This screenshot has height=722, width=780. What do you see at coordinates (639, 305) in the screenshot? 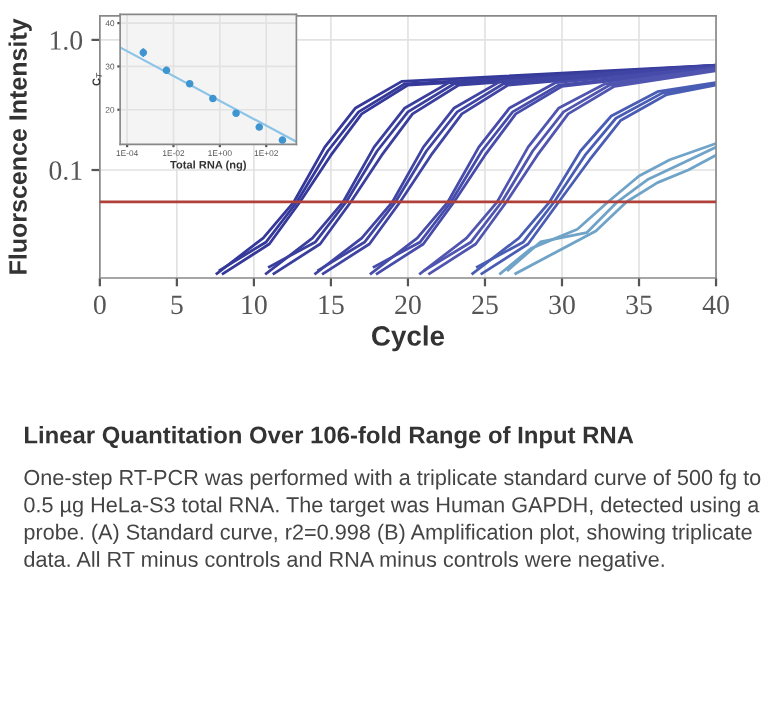
I see `x-tick-label: 35` at bounding box center [639, 305].